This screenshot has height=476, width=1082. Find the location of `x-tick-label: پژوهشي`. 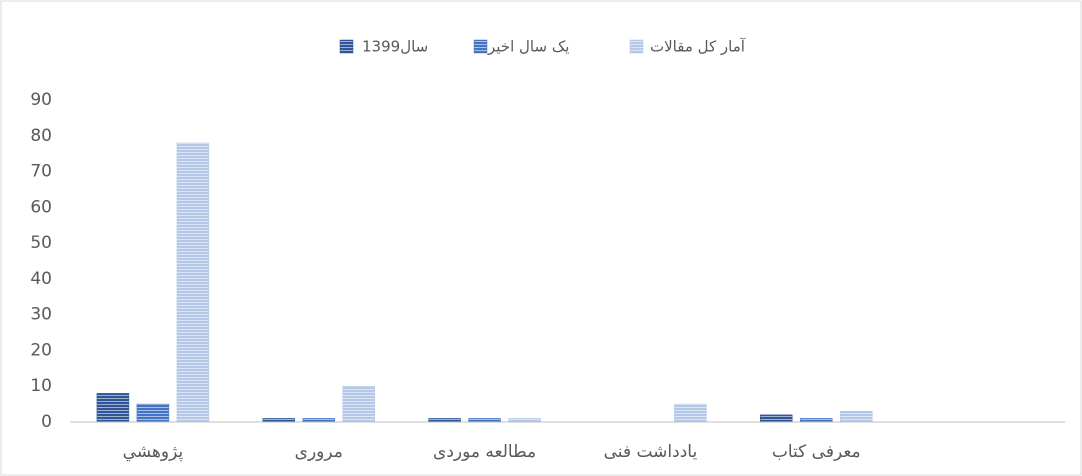

x-tick-label: پژوهشي is located at coordinates (153, 452).